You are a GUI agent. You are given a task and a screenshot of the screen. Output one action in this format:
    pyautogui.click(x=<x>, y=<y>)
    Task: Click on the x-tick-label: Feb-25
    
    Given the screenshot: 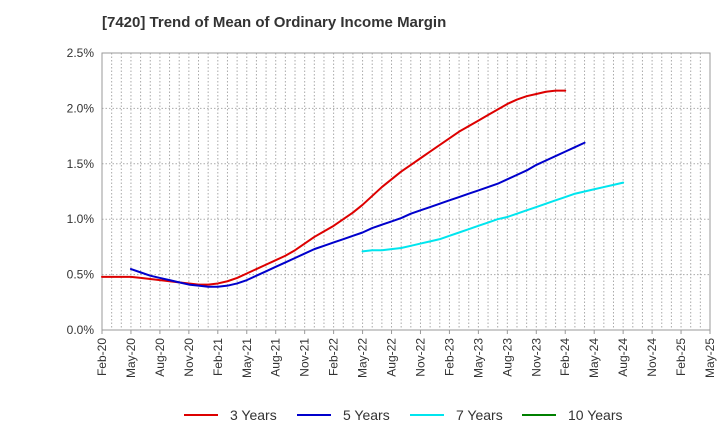 What is the action you would take?
    pyautogui.click(x=681, y=357)
    